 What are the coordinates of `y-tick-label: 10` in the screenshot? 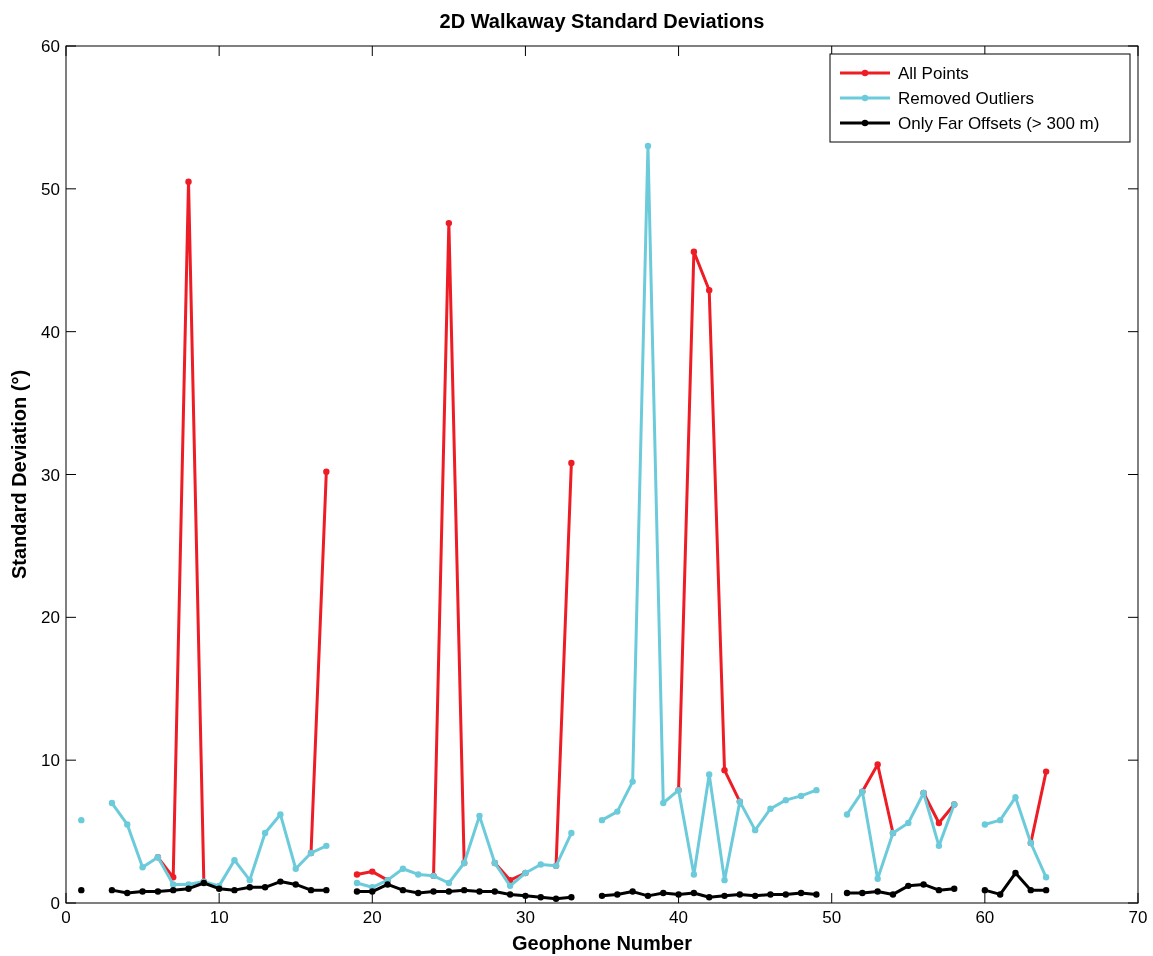 It's located at (50, 761).